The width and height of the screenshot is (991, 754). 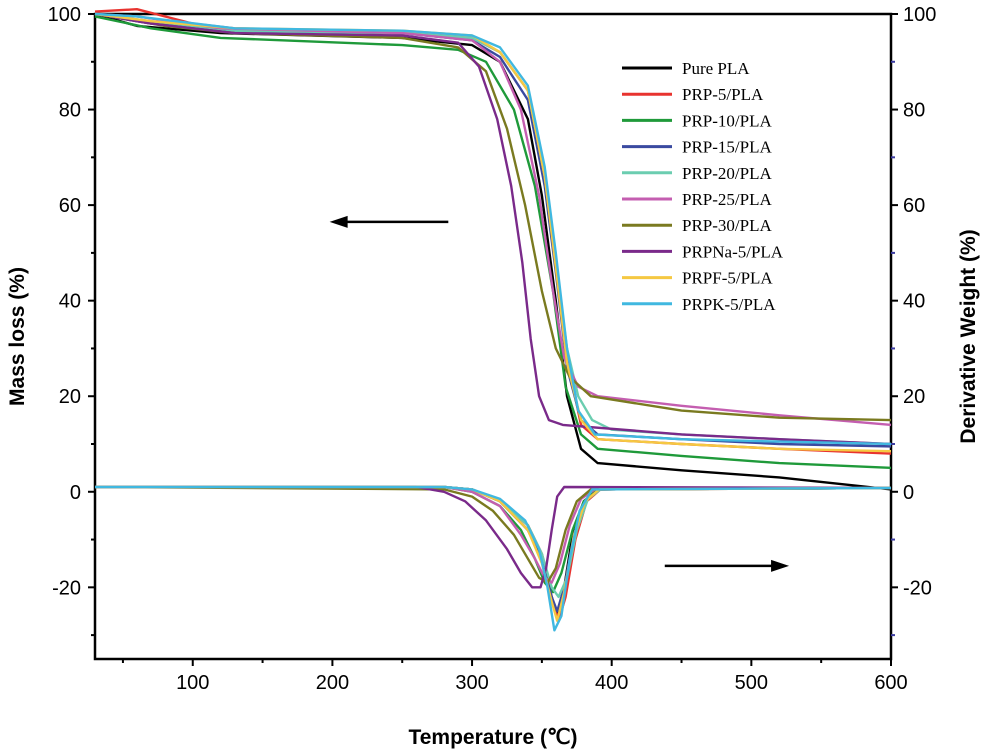 I want to click on legend-label: PRP-20/PLA, so click(x=727, y=173).